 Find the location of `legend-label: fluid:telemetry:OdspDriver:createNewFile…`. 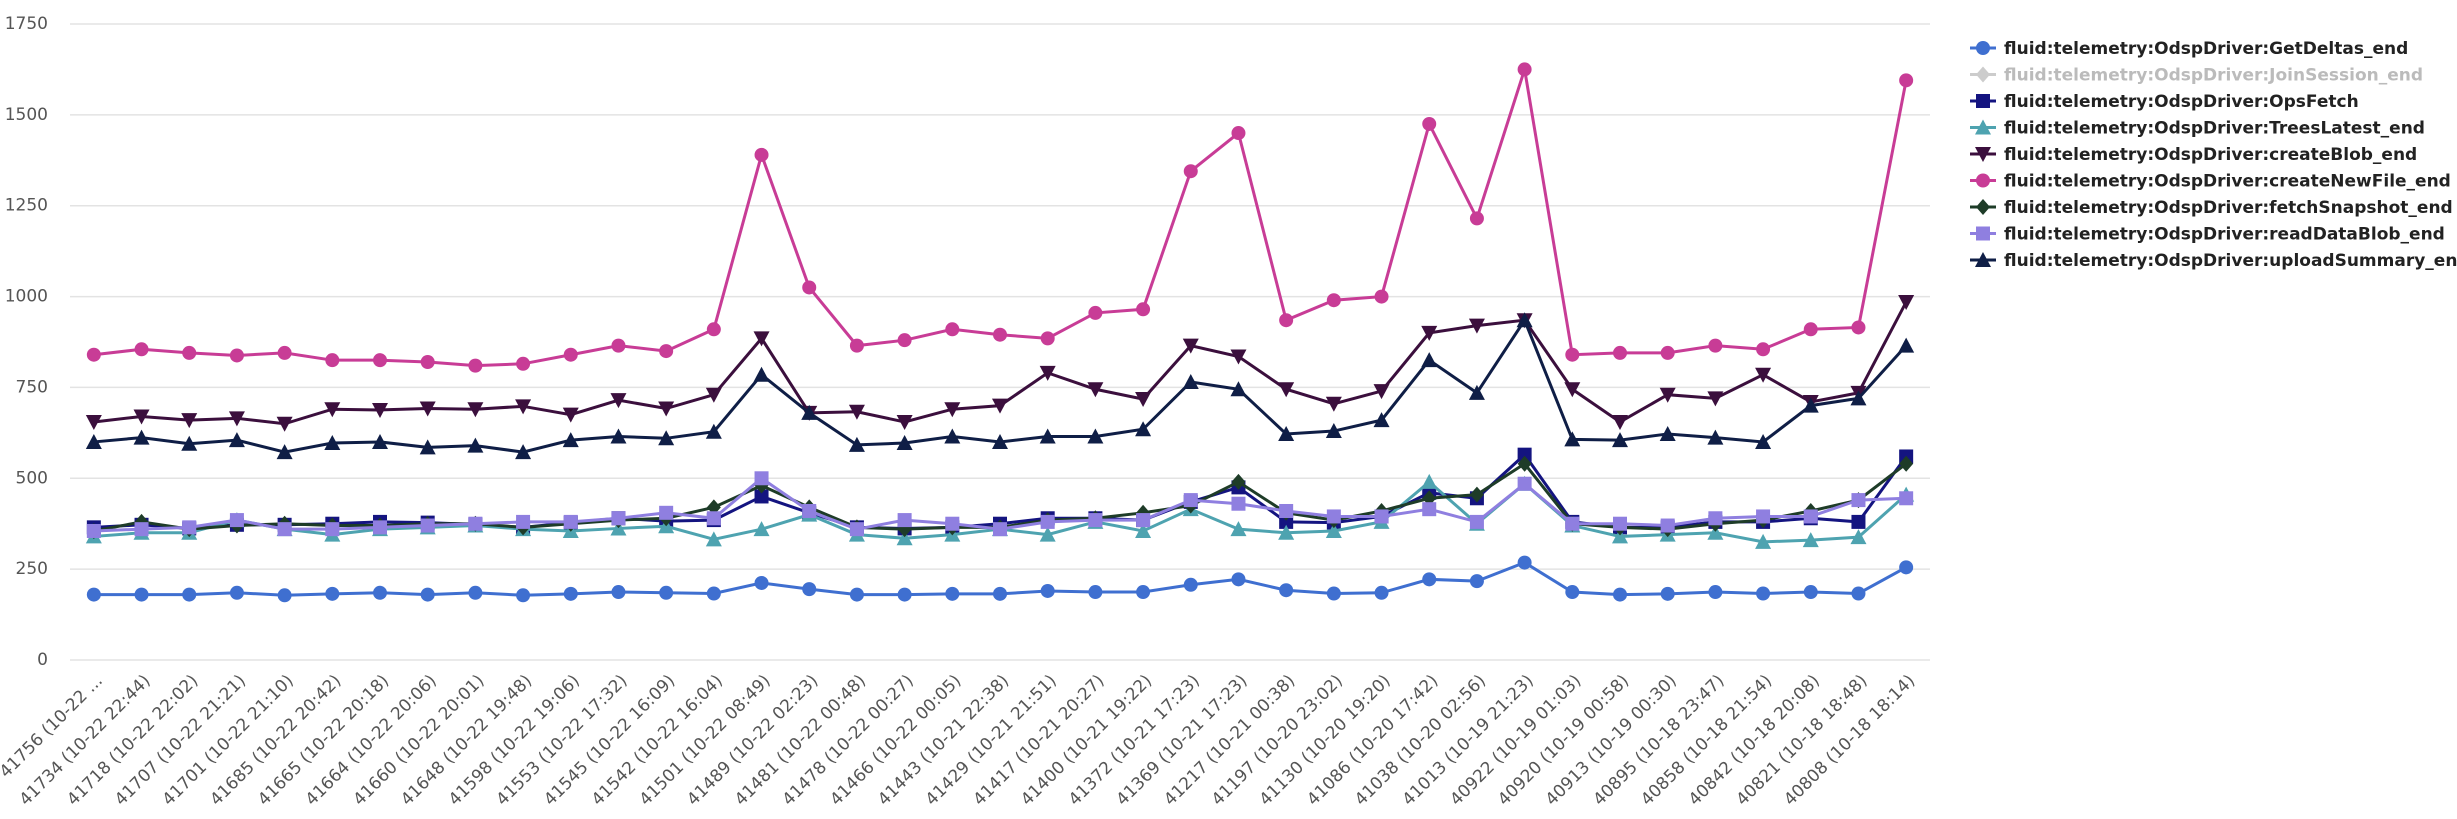

legend-label: fluid:telemetry:OdspDriver:createNewFile… is located at coordinates (2227, 182).